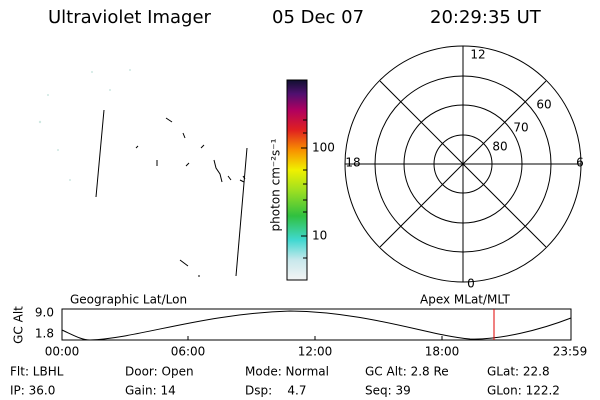 The height and width of the screenshot is (400, 600). Describe the element at coordinates (520, 128) in the screenshot. I see `lat-label: 70` at that location.